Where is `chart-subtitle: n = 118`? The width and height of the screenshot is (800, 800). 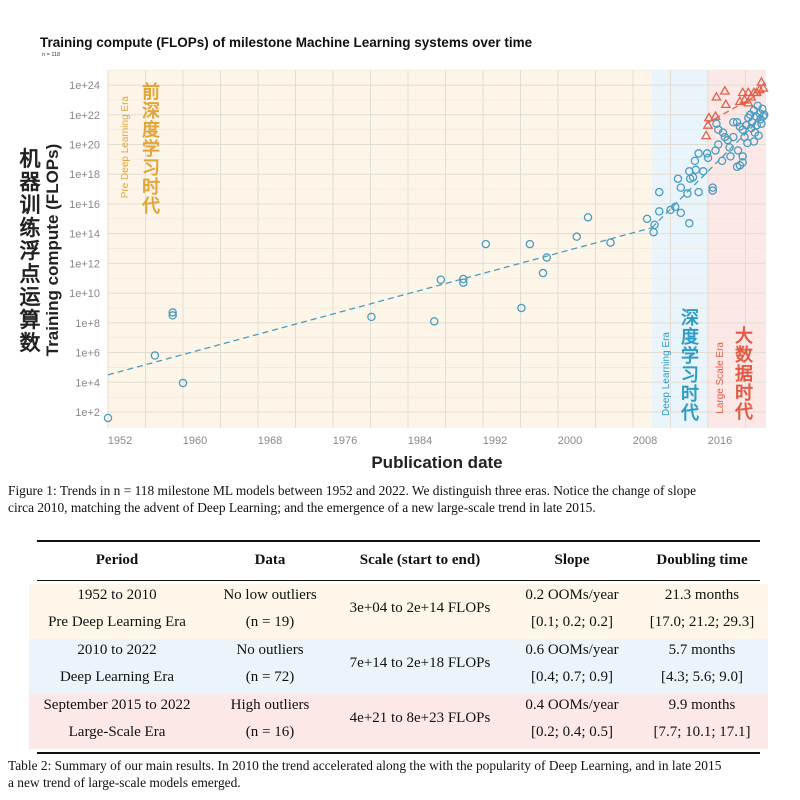 chart-subtitle: n = 118 is located at coordinates (51, 55).